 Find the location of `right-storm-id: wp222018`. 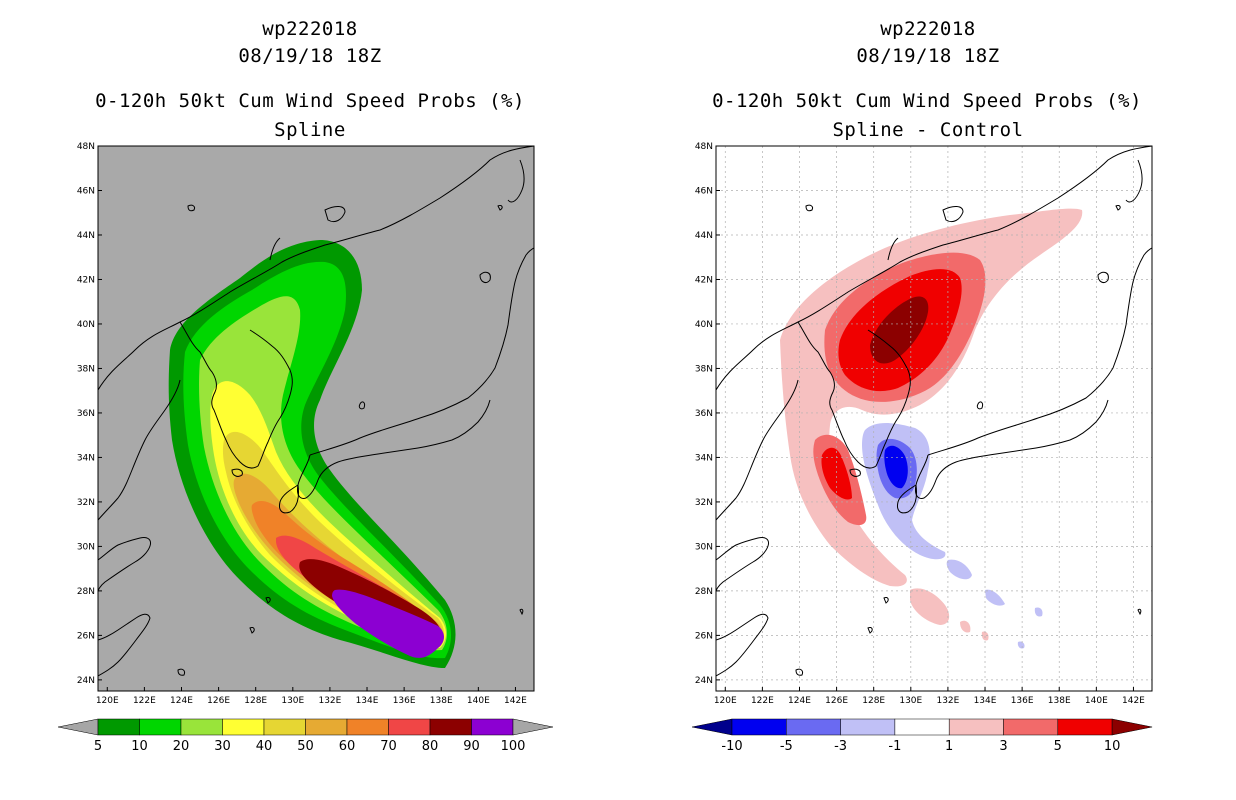

right-storm-id: wp222018 is located at coordinates (928, 29).